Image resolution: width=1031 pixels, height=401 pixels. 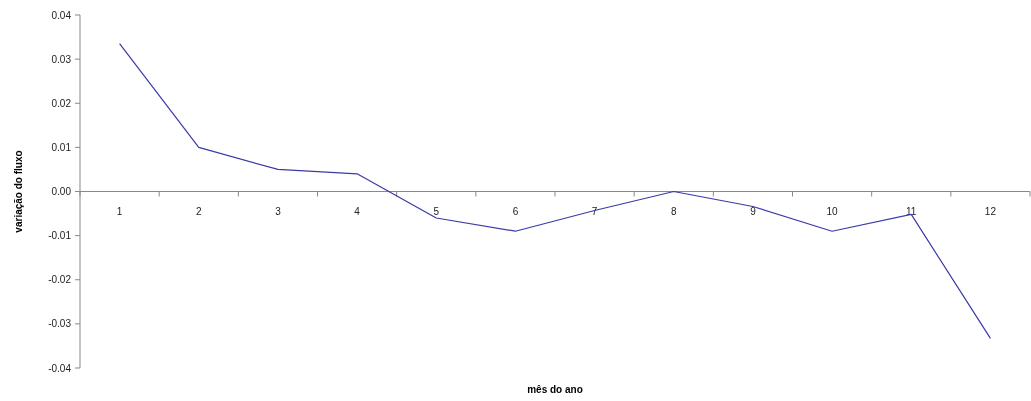 What do you see at coordinates (515, 211) in the screenshot?
I see `x-tick-label: 6` at bounding box center [515, 211].